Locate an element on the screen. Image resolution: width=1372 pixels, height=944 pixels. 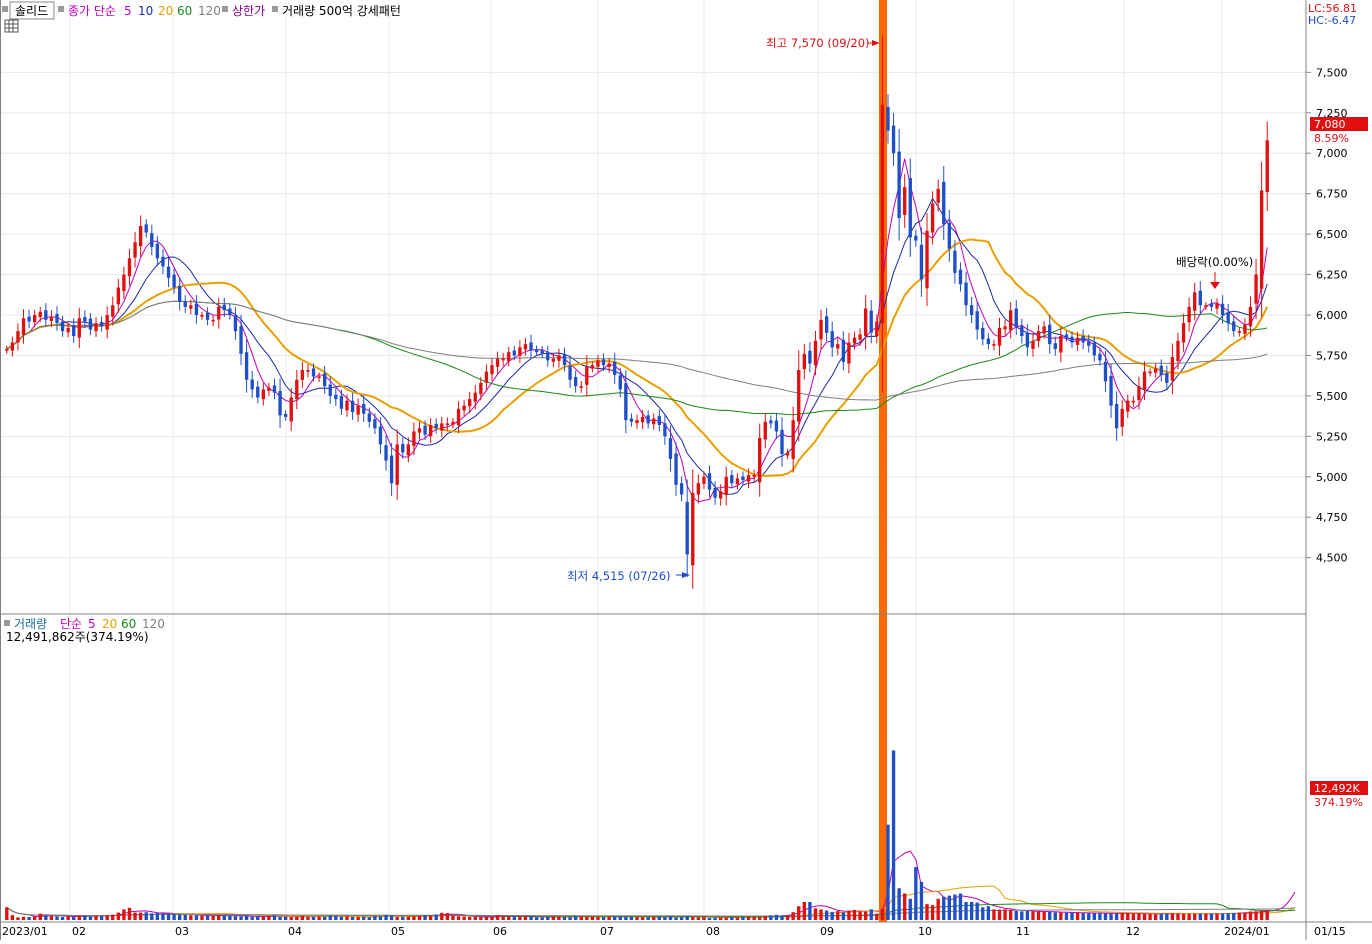
highlight-bar is located at coordinates (883, 461).